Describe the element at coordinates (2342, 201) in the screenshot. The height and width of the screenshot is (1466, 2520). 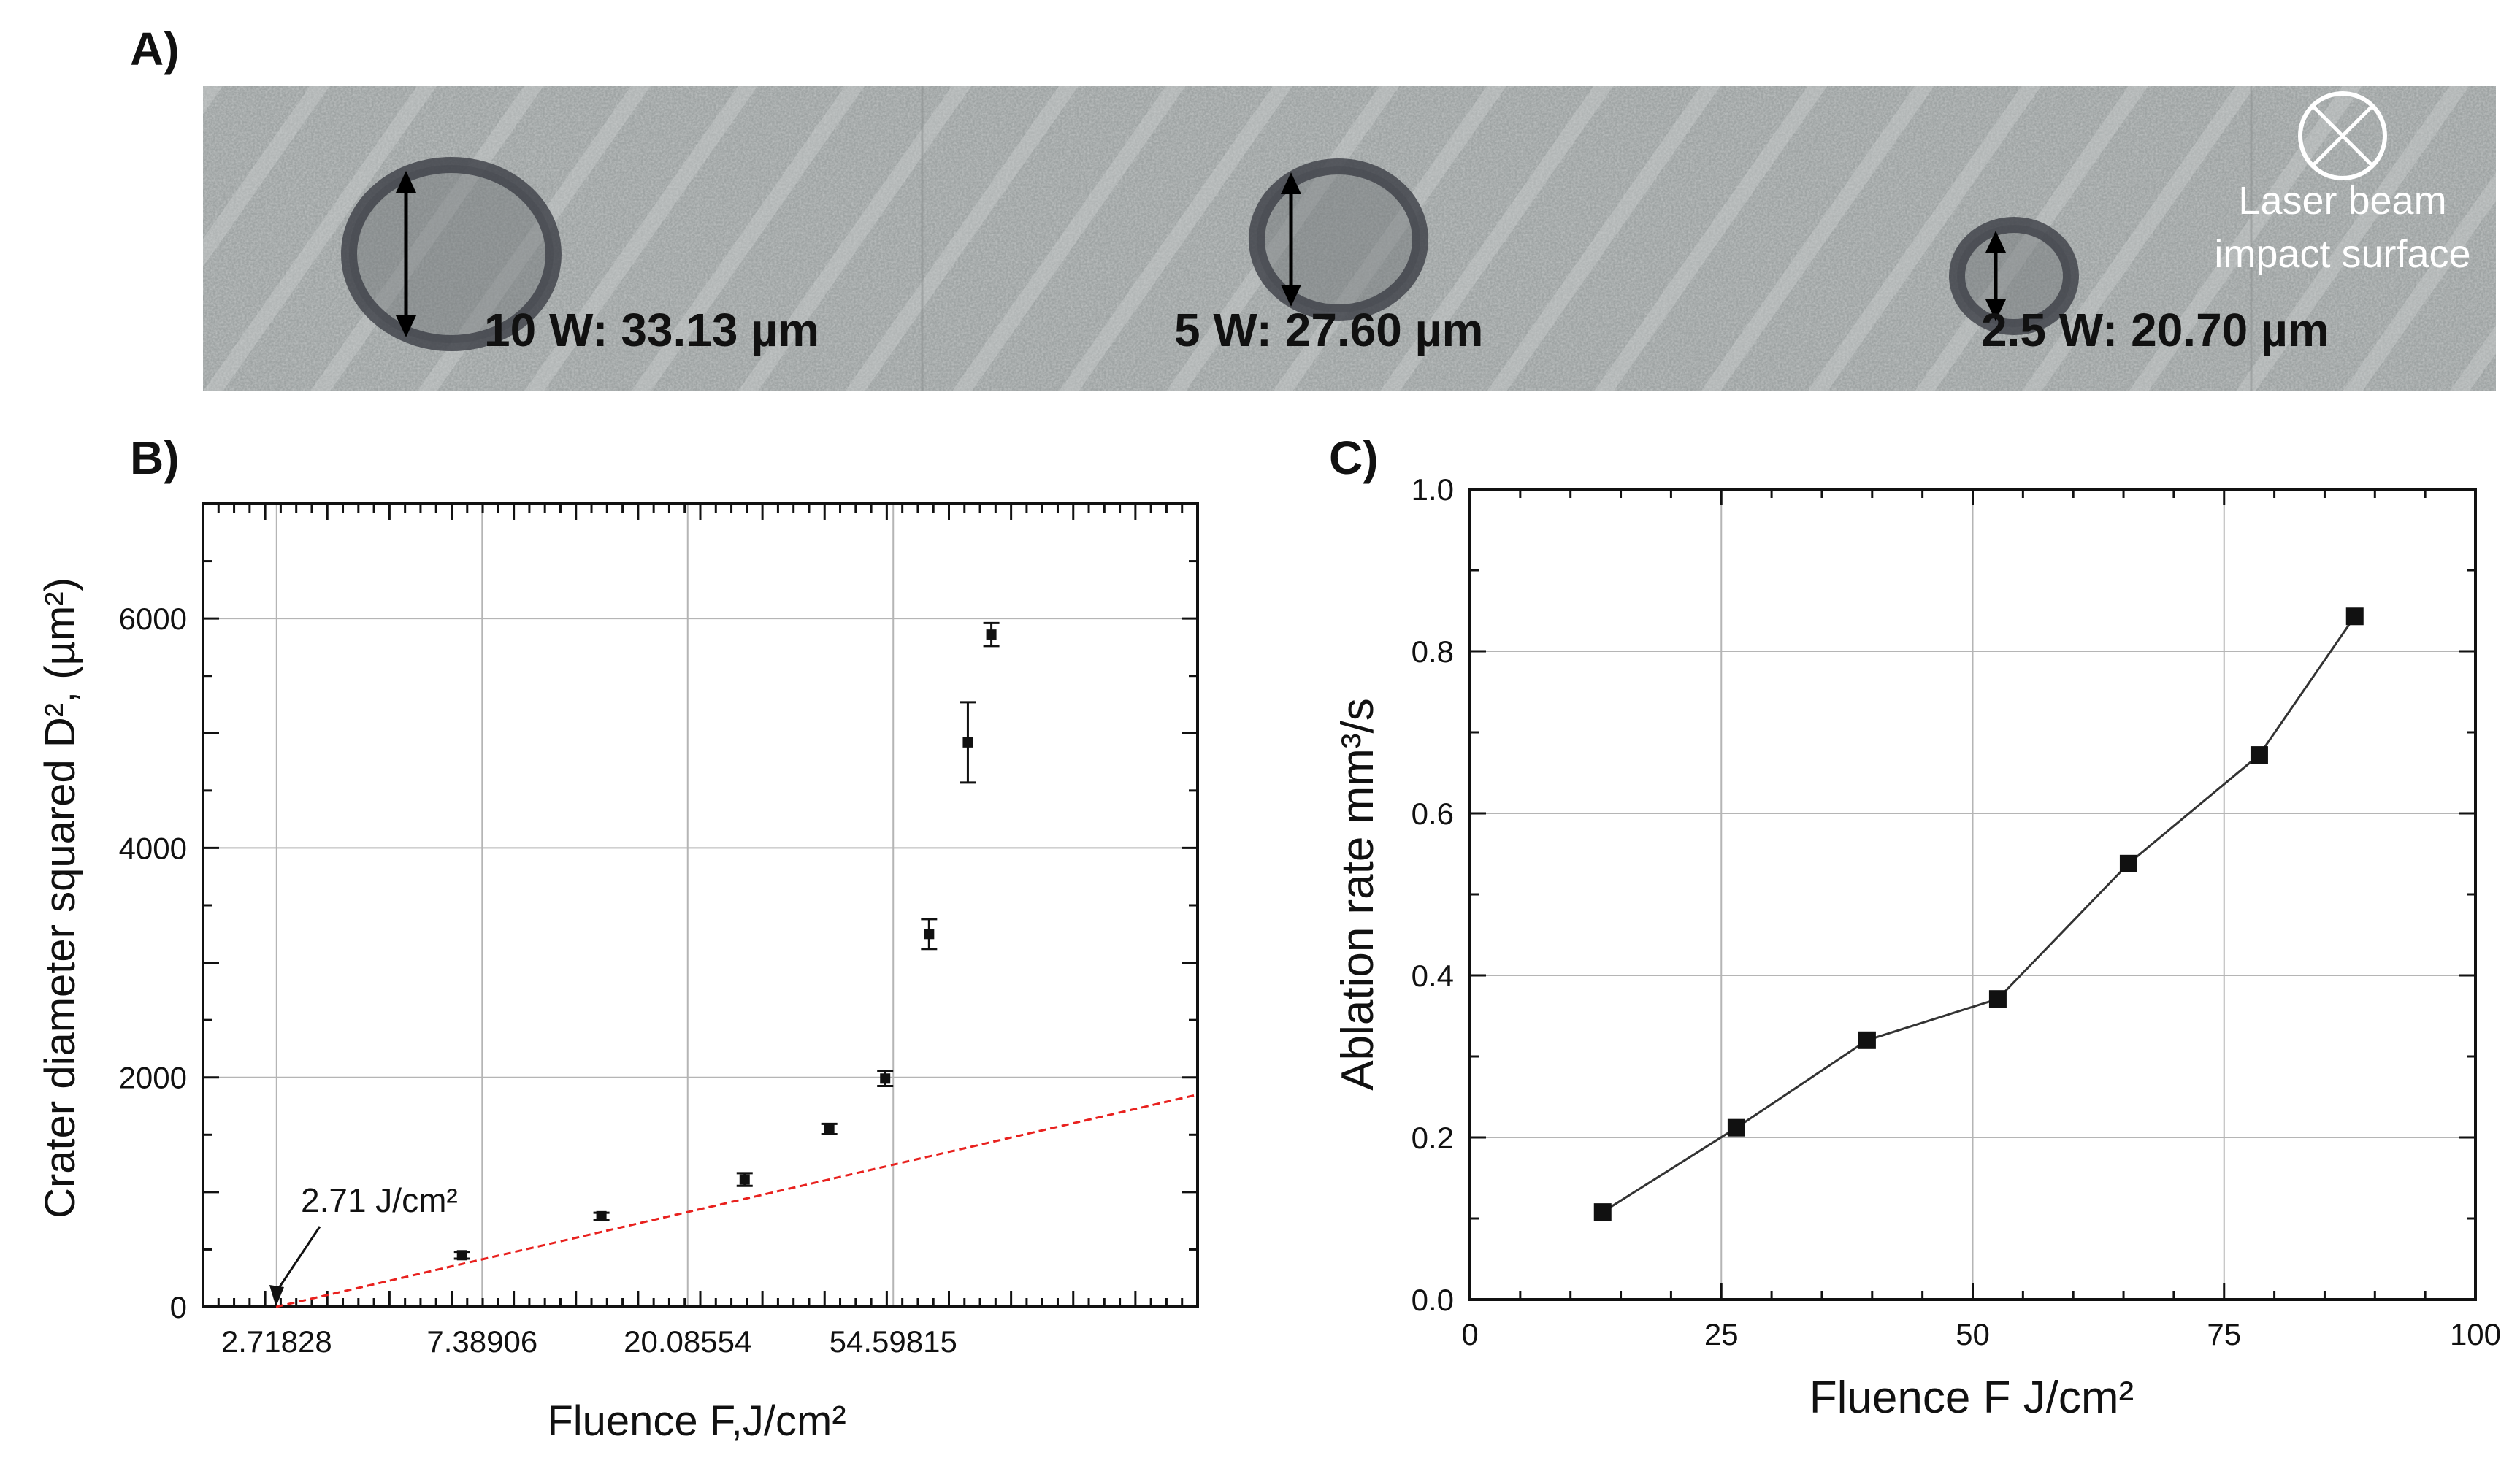
I see `legend-line1: Laser beam` at that location.